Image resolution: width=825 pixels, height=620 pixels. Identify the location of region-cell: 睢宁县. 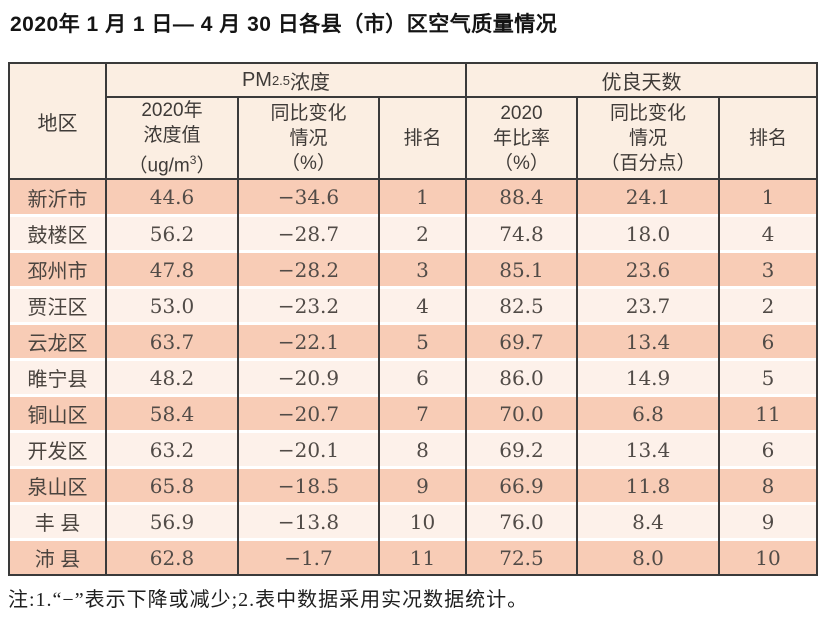
(57, 376).